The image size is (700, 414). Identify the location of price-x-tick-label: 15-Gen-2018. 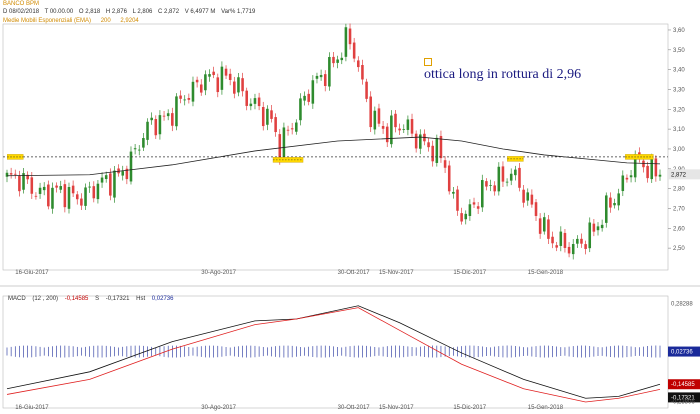
(546, 273).